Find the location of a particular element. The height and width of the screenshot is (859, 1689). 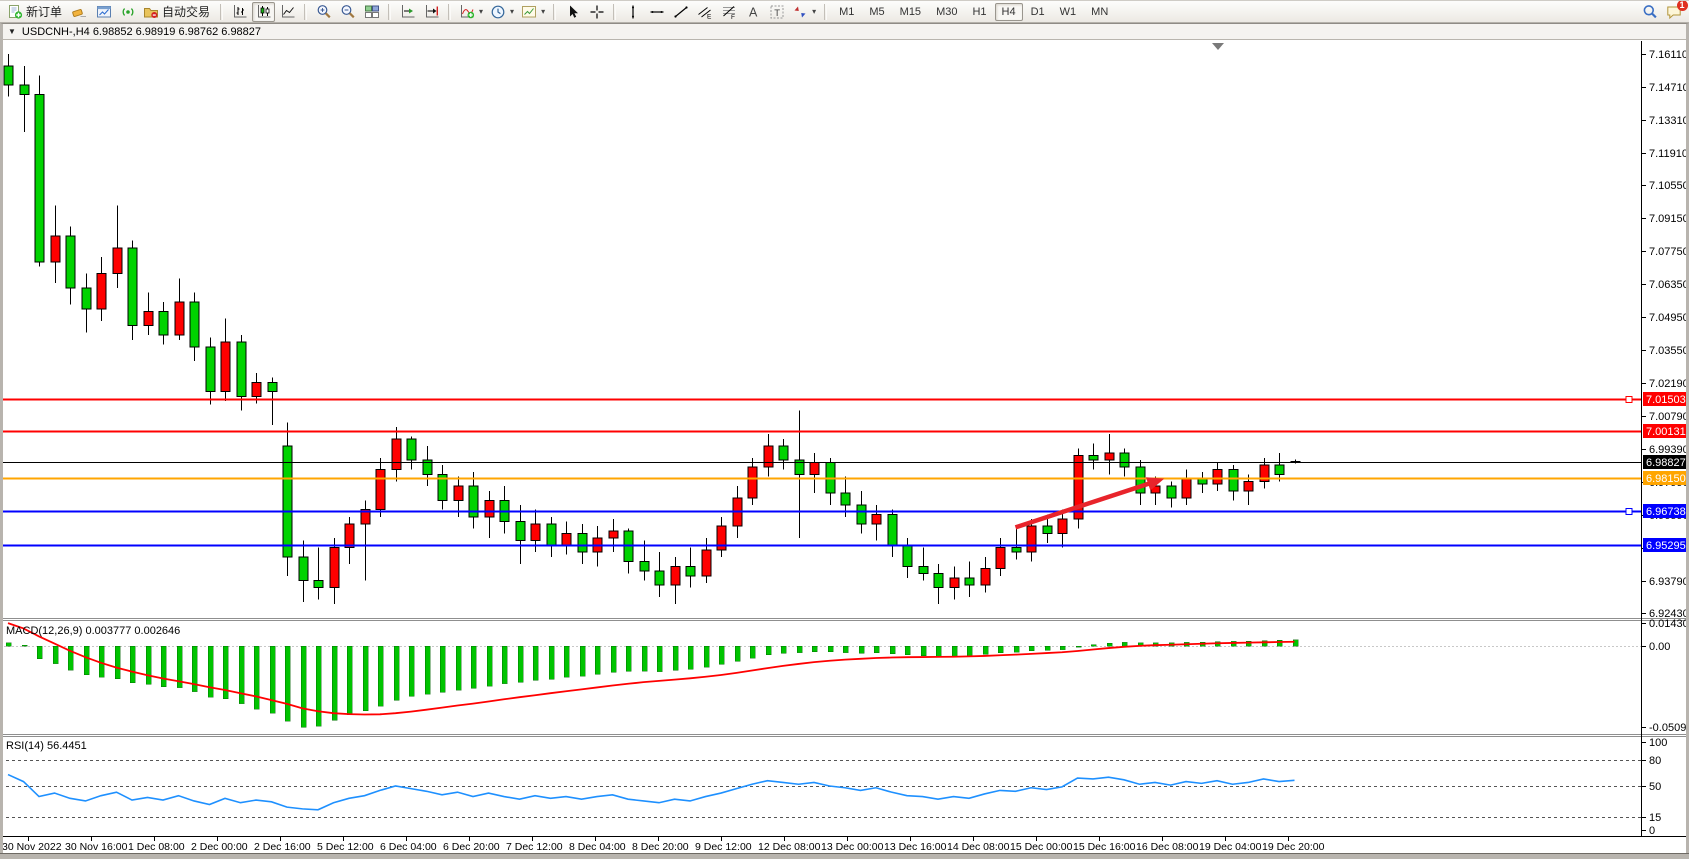

trend-arrow is located at coordinates (1089, 503).